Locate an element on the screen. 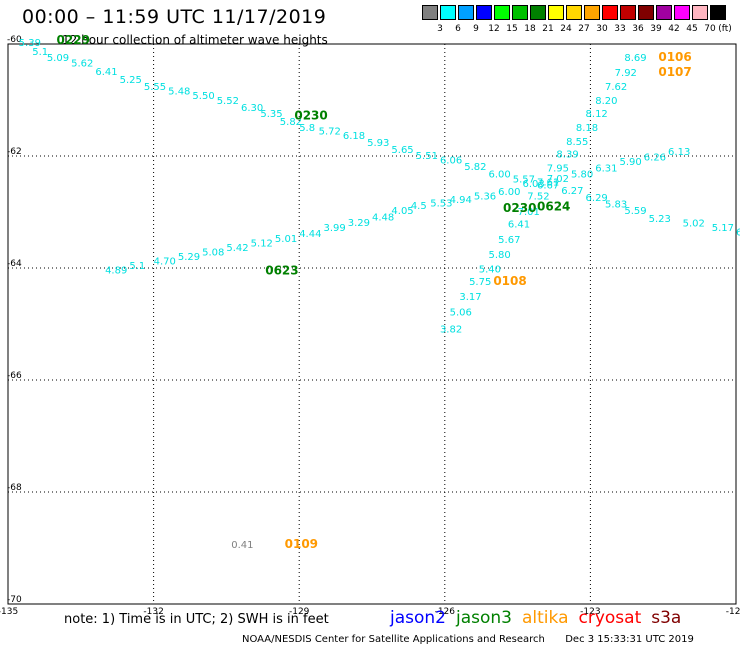 The width and height of the screenshot is (740, 650). swh-value: 6.24 is located at coordinates (738, 233).